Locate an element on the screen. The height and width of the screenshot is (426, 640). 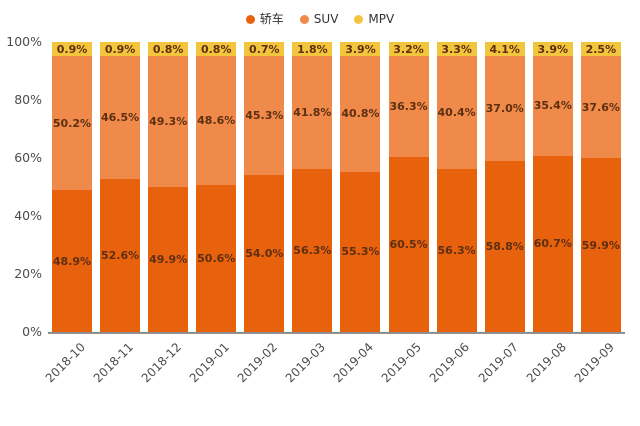
value-label-sedan: 59.9% is located at coordinates (600, 245).